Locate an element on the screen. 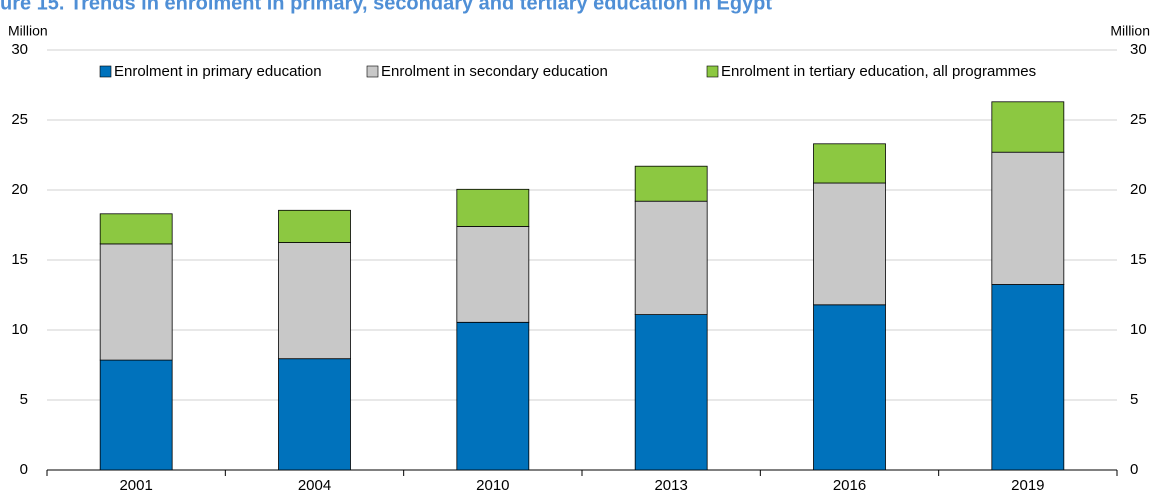 The width and height of the screenshot is (1153, 496). y2-tick-label: 0 is located at coordinates (1134, 469).